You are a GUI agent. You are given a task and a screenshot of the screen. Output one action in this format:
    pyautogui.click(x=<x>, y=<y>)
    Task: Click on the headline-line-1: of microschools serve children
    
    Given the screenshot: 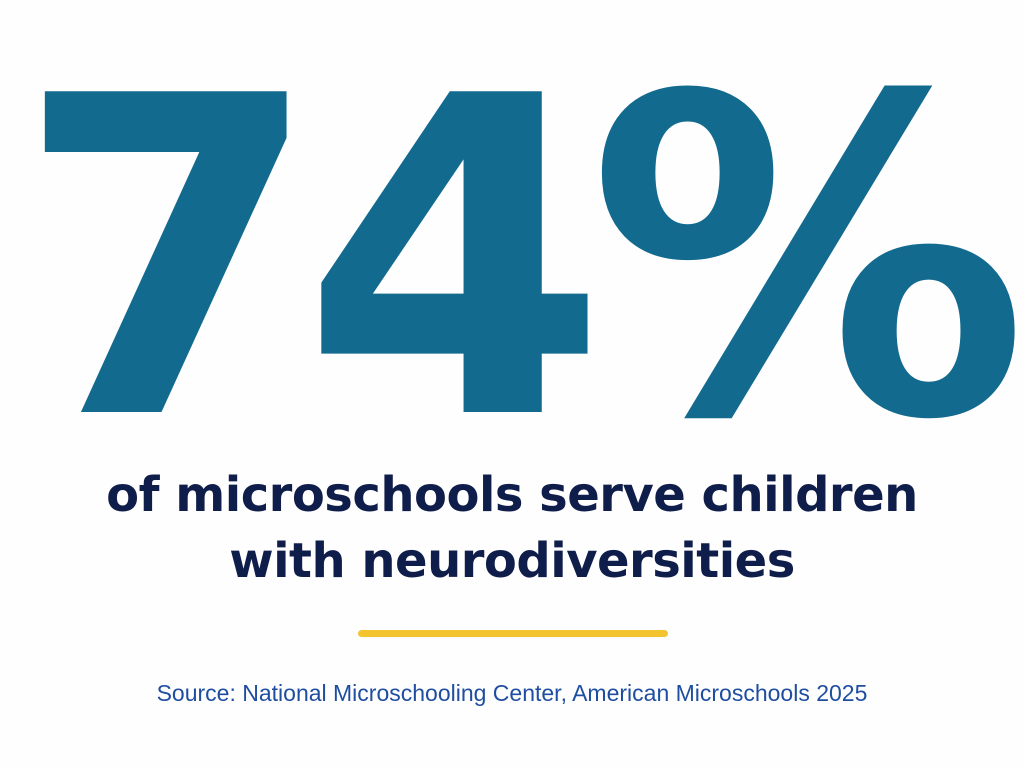 What is the action you would take?
    pyautogui.click(x=512, y=495)
    